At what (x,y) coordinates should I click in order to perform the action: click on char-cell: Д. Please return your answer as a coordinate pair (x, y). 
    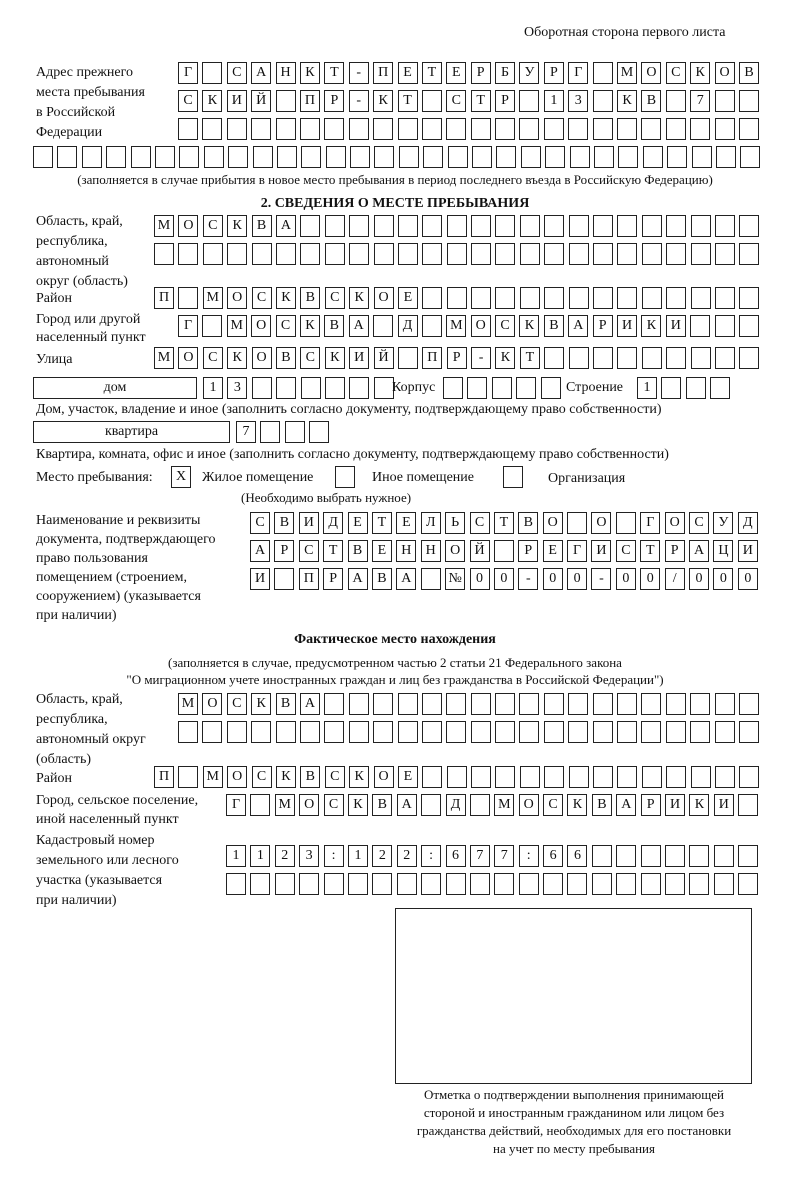
    Looking at the image, I should click on (747, 523).